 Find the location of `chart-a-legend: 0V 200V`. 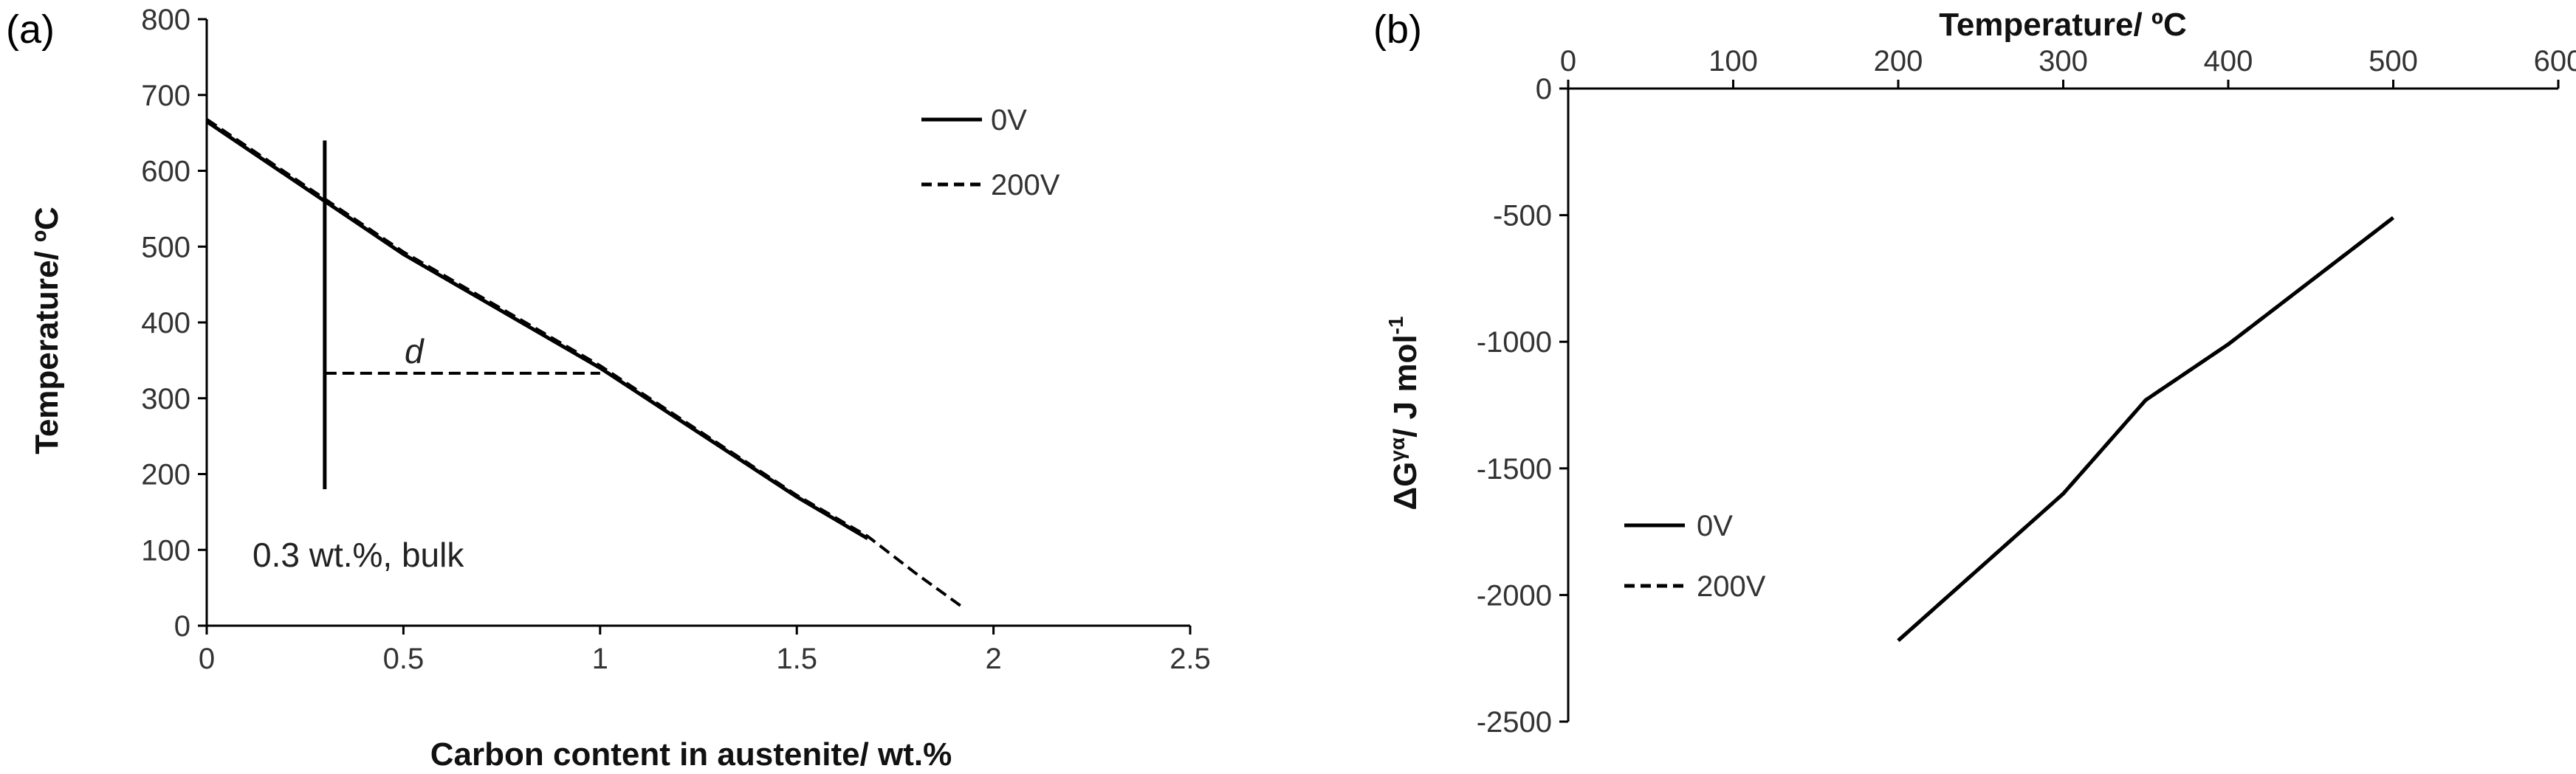

chart-a-legend: 0V 200V is located at coordinates (990, 152).